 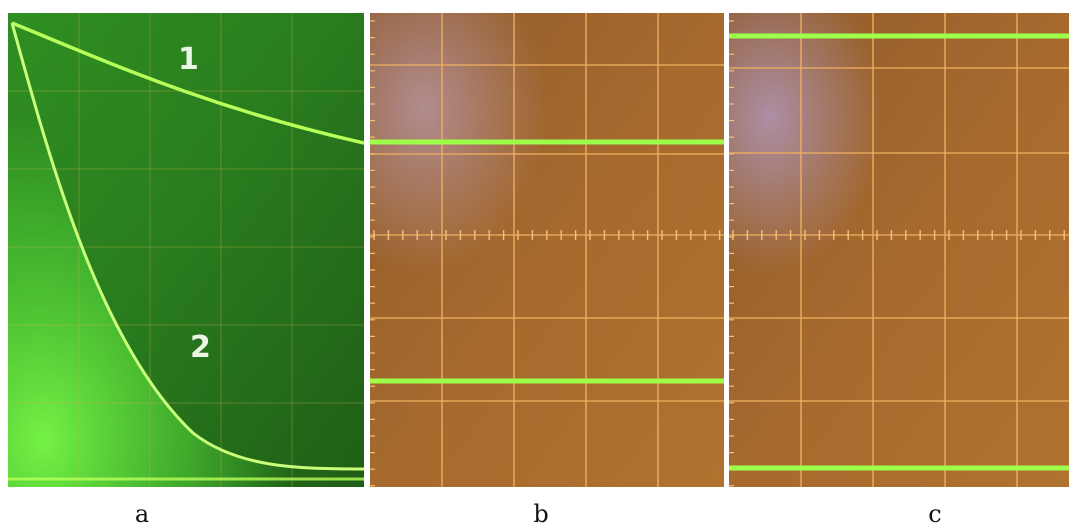 I want to click on screen-b-edge-ticks, so click(x=372, y=253).